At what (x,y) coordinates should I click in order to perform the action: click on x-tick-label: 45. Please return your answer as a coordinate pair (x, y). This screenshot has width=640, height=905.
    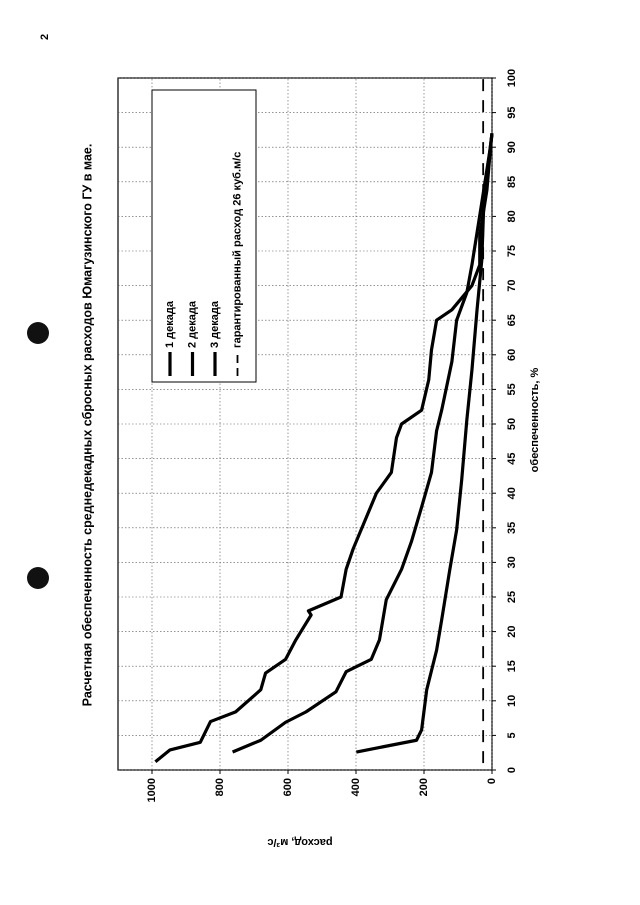
    Looking at the image, I should click on (512, 458).